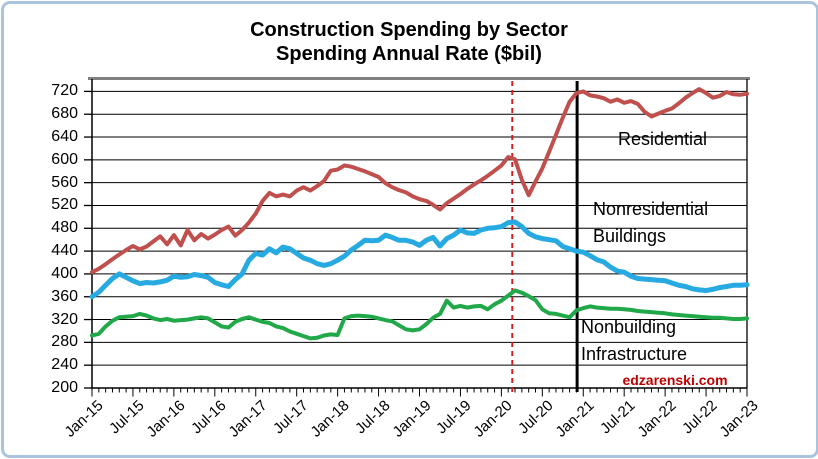 Image resolution: width=818 pixels, height=459 pixels. I want to click on series-label-nonres-line1: Nonresidential, so click(651, 209).